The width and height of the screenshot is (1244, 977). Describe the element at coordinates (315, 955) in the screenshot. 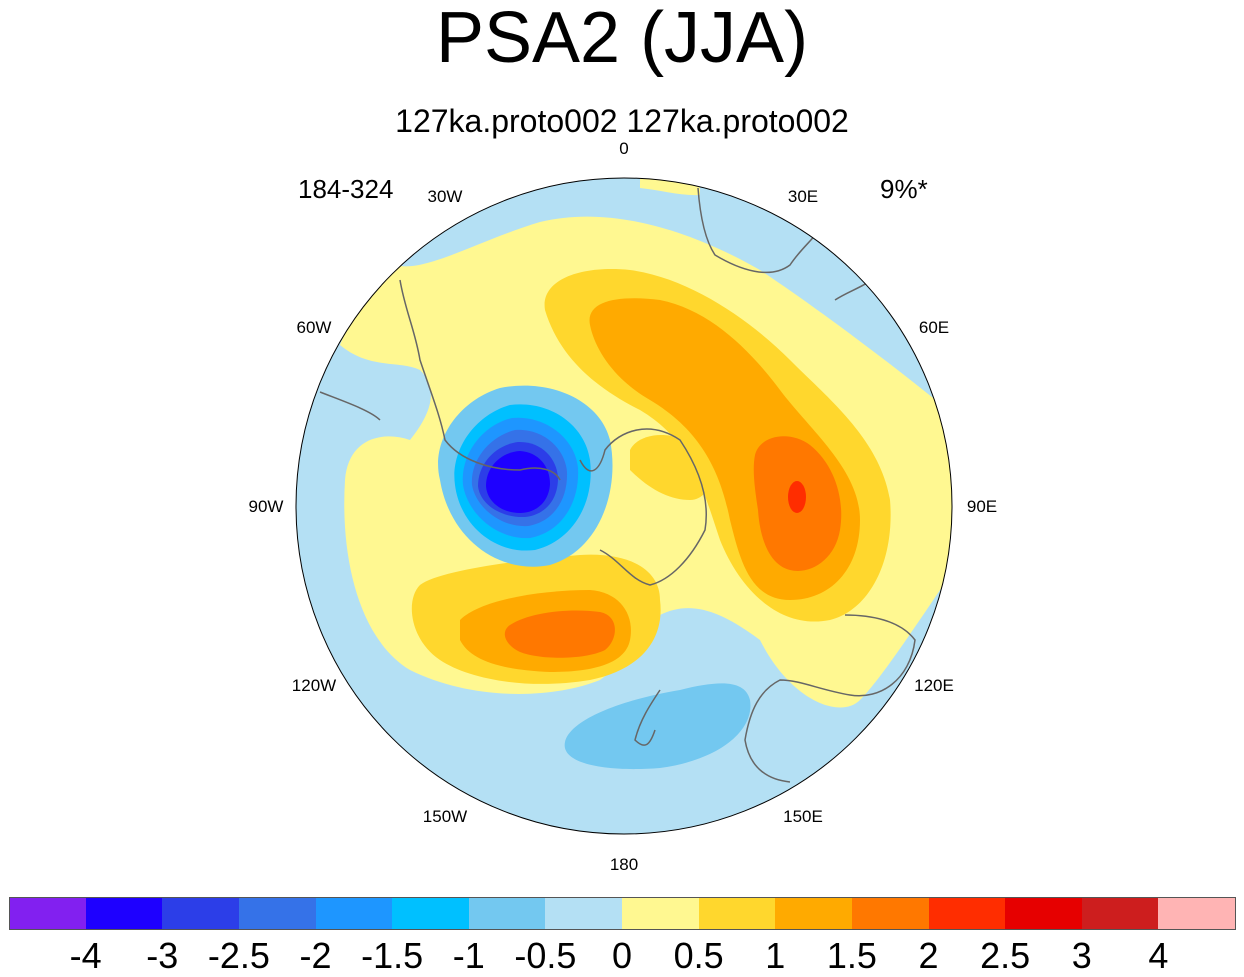

I see `colorbar-tick-label: -2` at that location.